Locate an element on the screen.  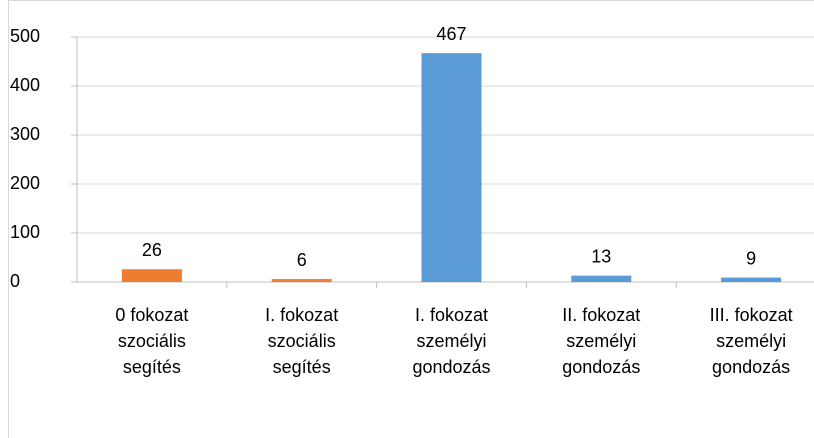
data-label: 13 is located at coordinates (601, 256).